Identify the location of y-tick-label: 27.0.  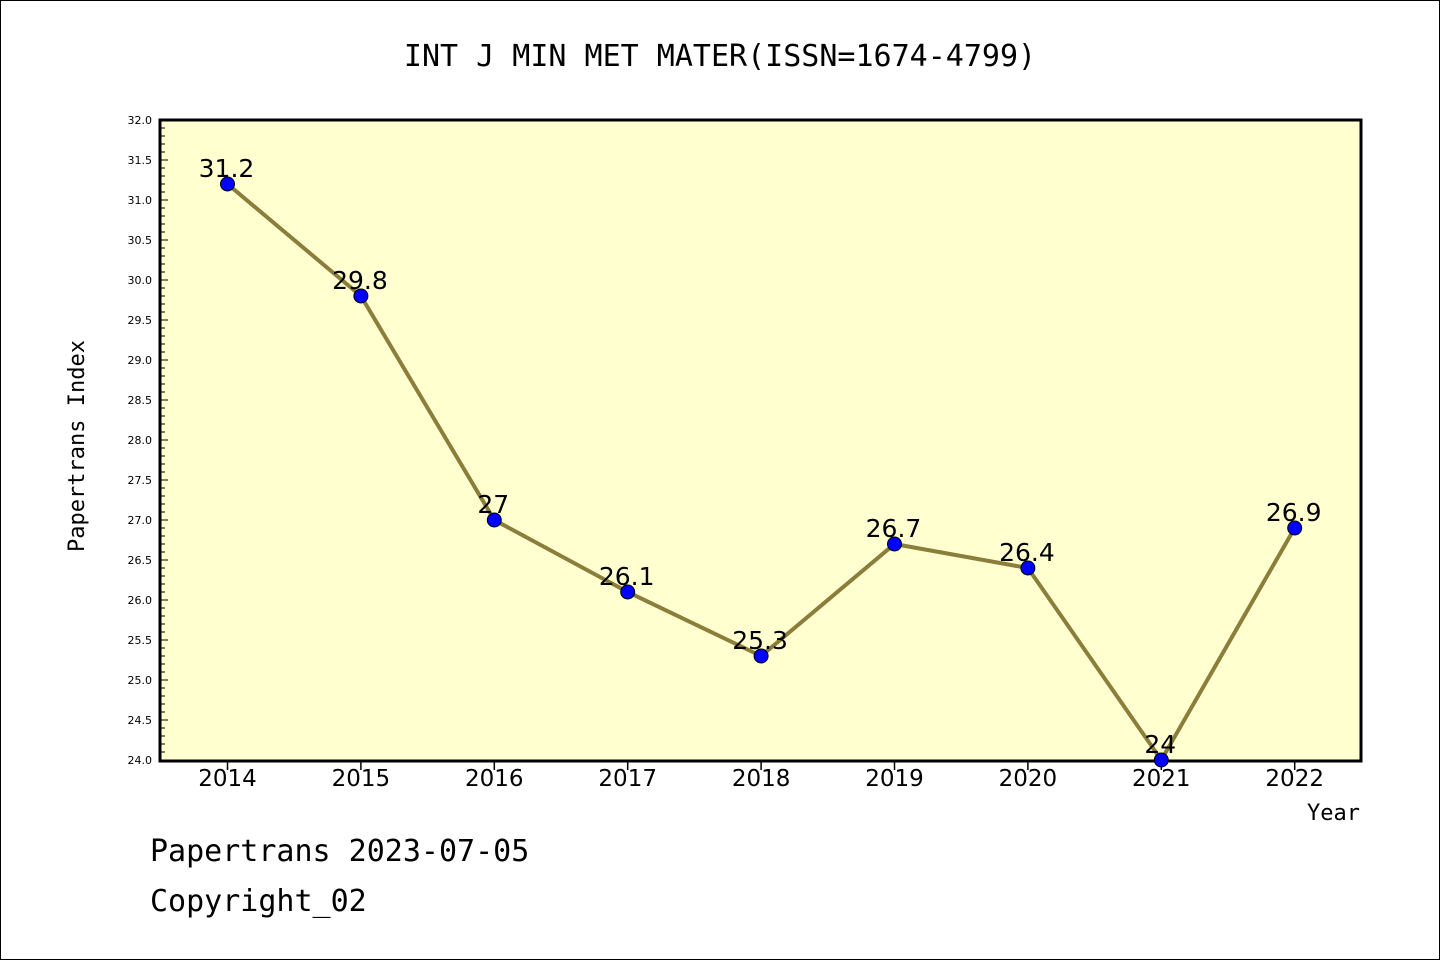
(140, 520).